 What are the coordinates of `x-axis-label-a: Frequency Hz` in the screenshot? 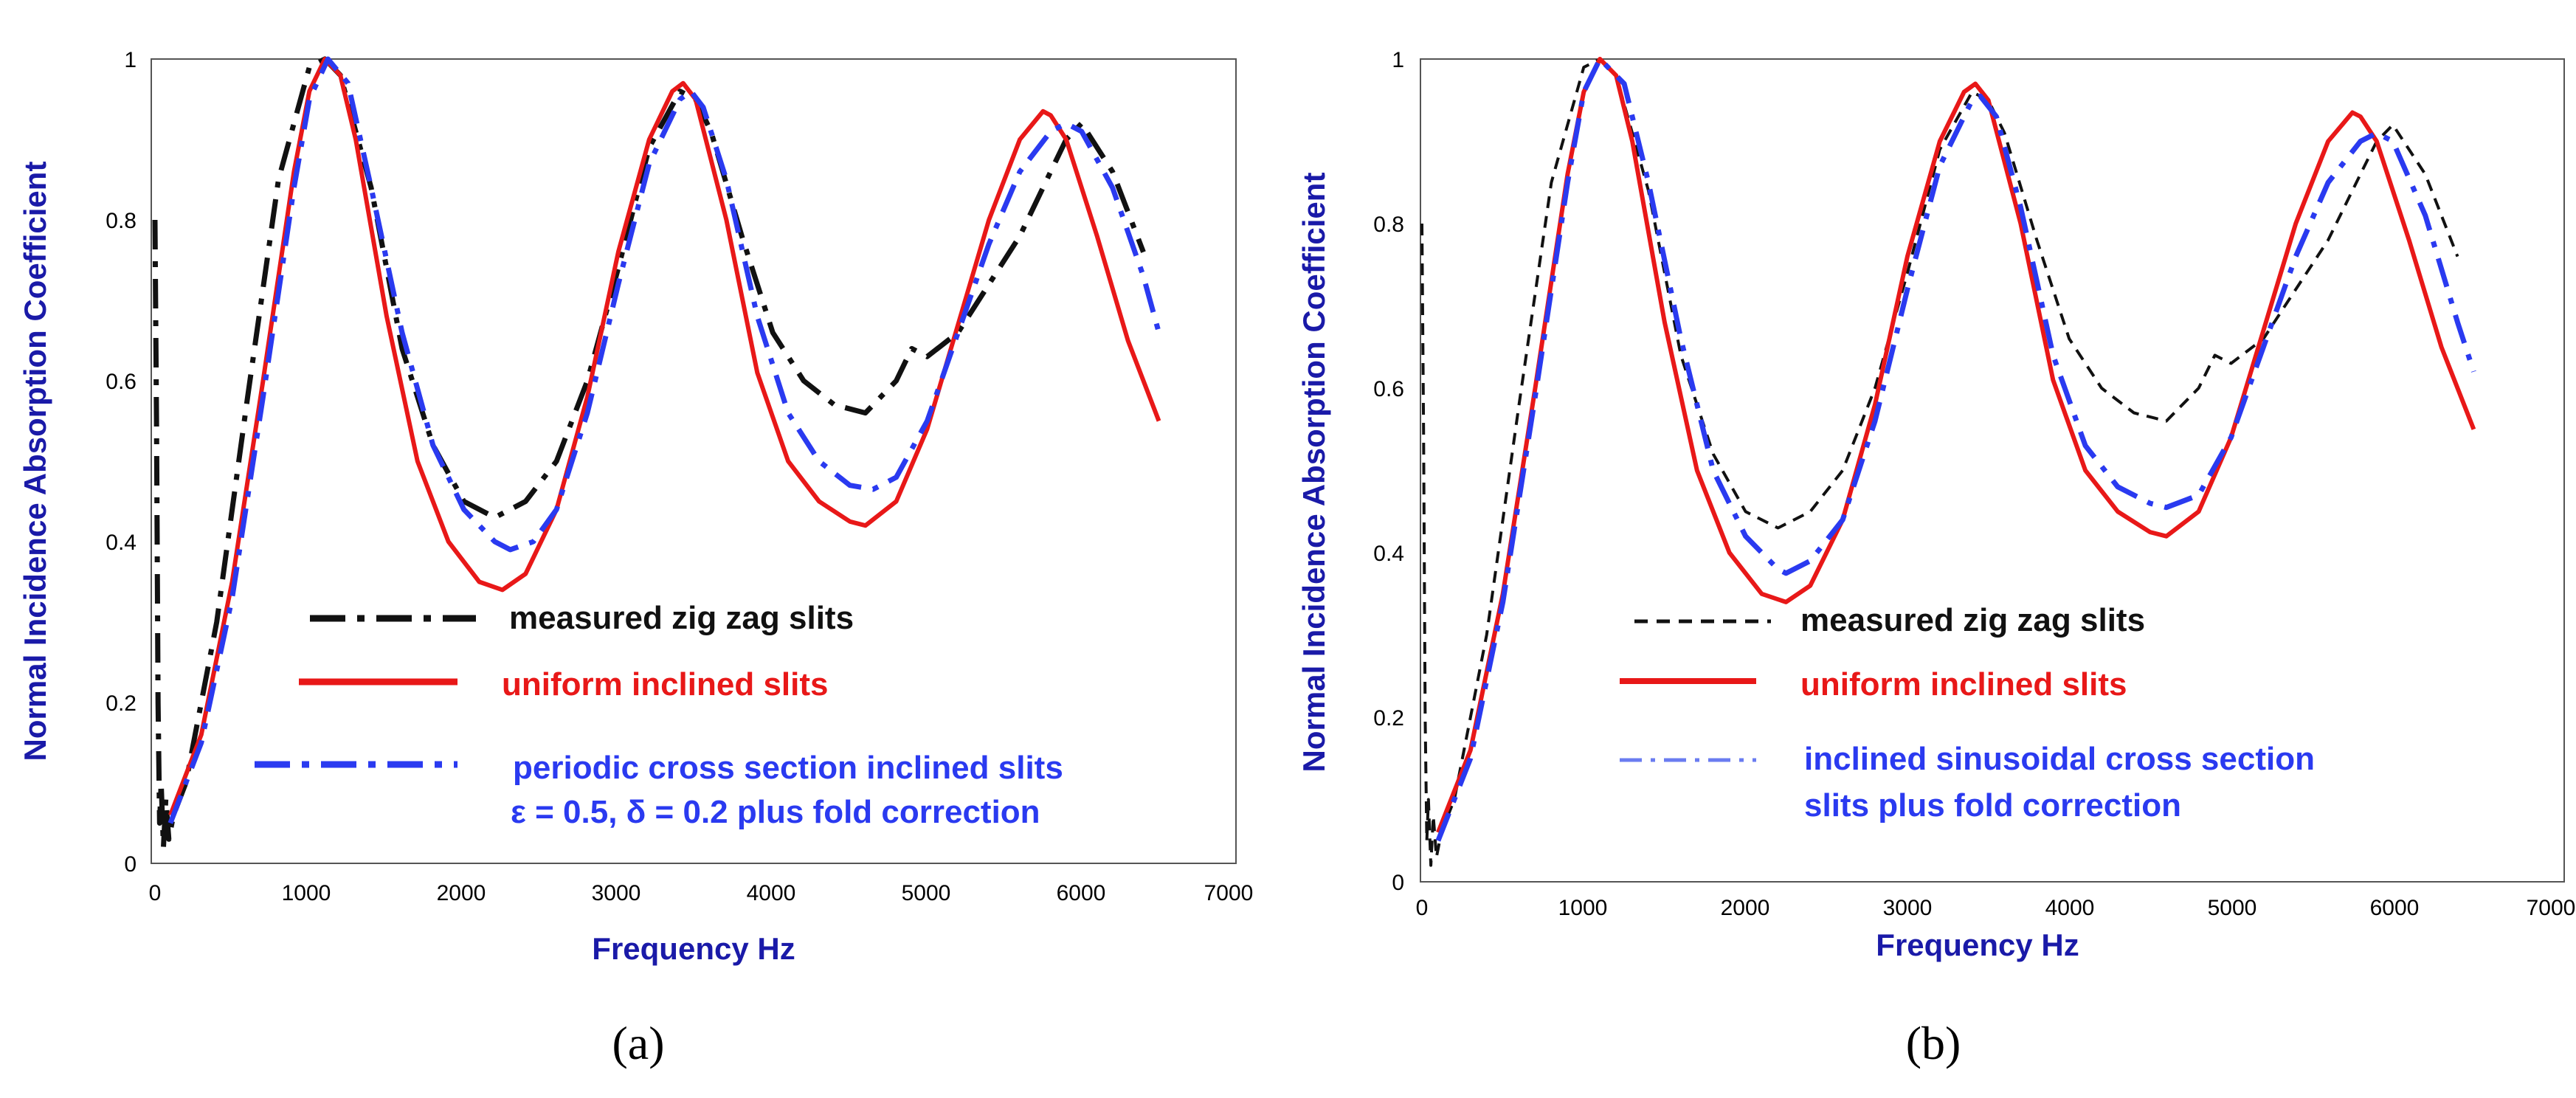 It's located at (693, 949).